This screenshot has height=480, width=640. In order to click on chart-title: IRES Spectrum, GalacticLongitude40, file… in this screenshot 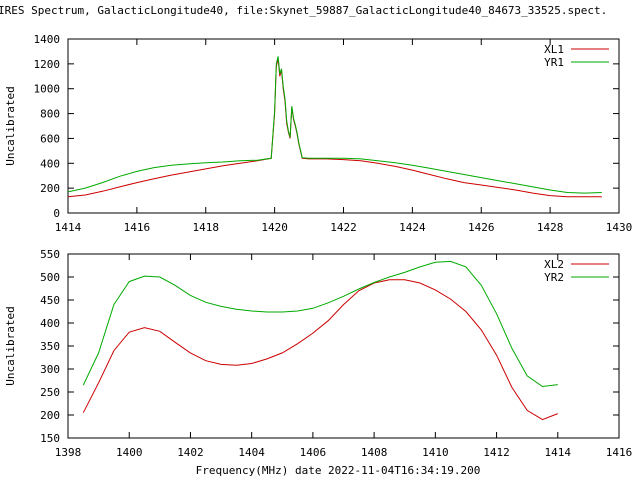, I will do `click(303, 10)`.